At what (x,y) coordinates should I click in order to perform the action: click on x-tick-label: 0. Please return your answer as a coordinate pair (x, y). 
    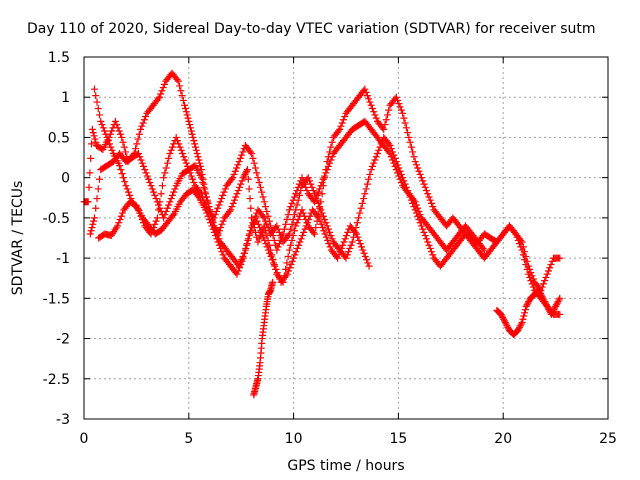
    Looking at the image, I should click on (84, 439).